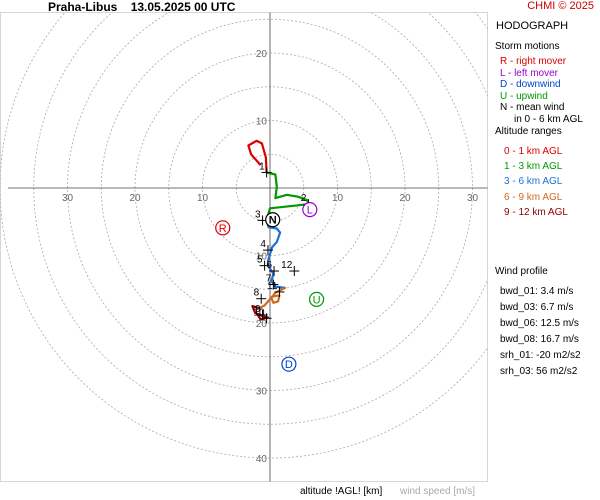 Image resolution: width=600 pixels, height=500 pixels. Describe the element at coordinates (263, 244) in the screenshot. I see `height-mark-label: 4` at that location.